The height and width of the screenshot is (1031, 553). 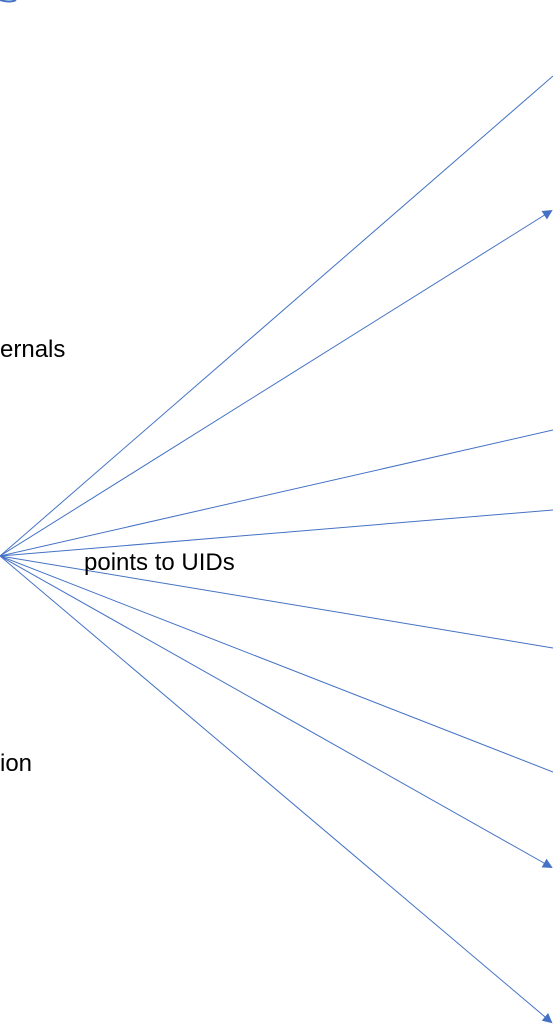 What do you see at coordinates (8, 1) in the screenshot?
I see `top-left-shape-edge` at bounding box center [8, 1].